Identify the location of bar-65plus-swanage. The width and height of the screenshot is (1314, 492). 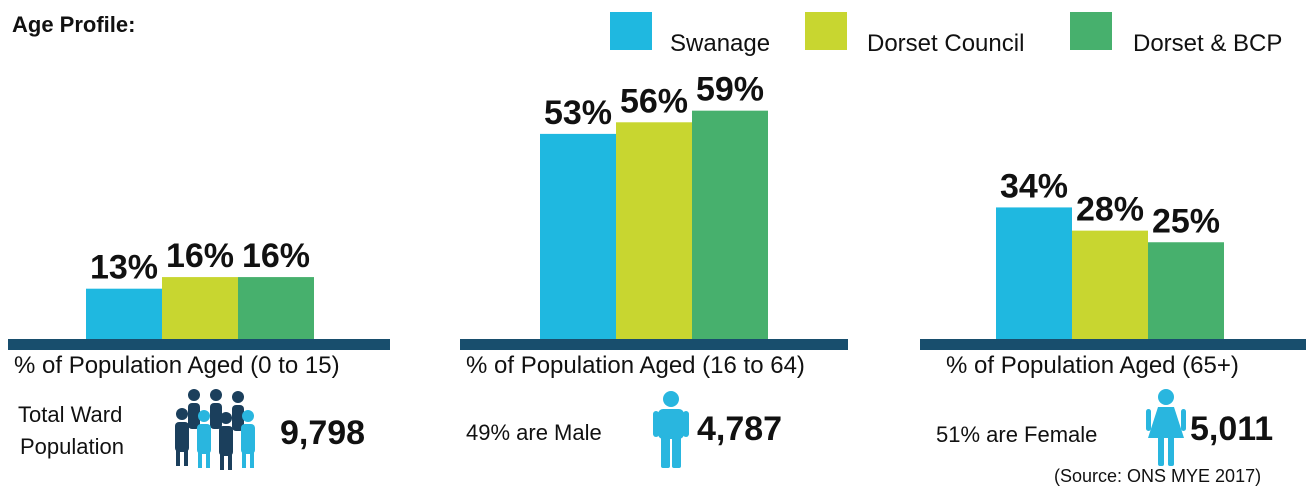
(1034, 273).